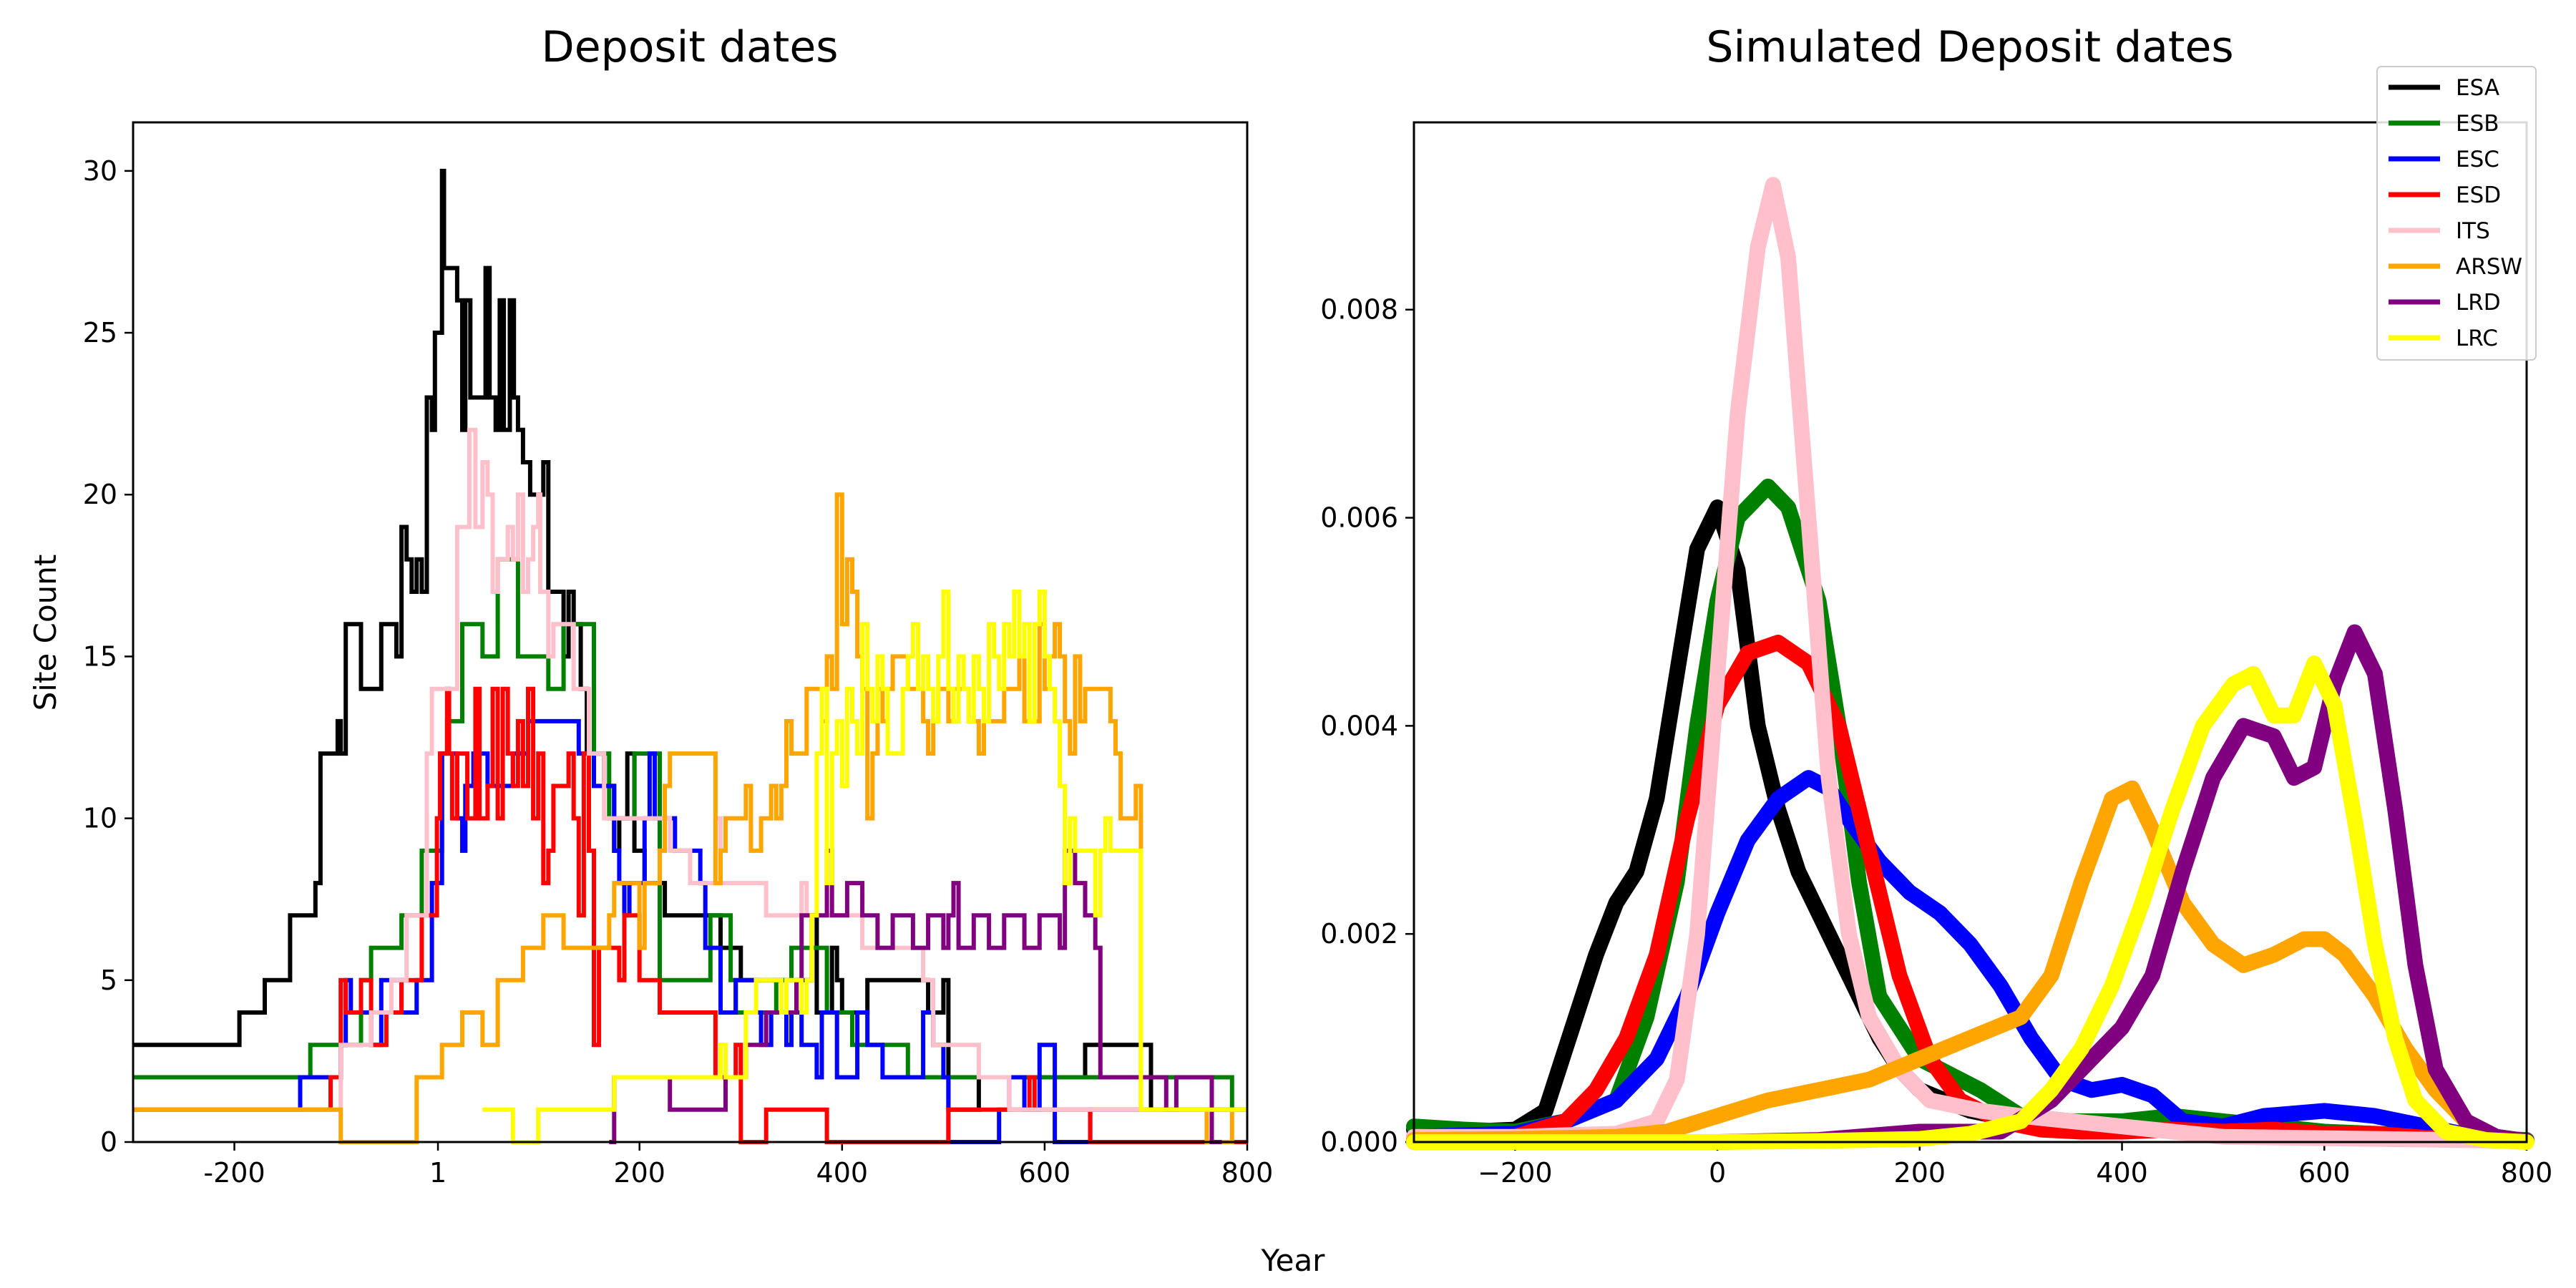 This screenshot has width=2576, height=1288. What do you see at coordinates (2477, 124) in the screenshot?
I see `legend-label-esb: ESB` at bounding box center [2477, 124].